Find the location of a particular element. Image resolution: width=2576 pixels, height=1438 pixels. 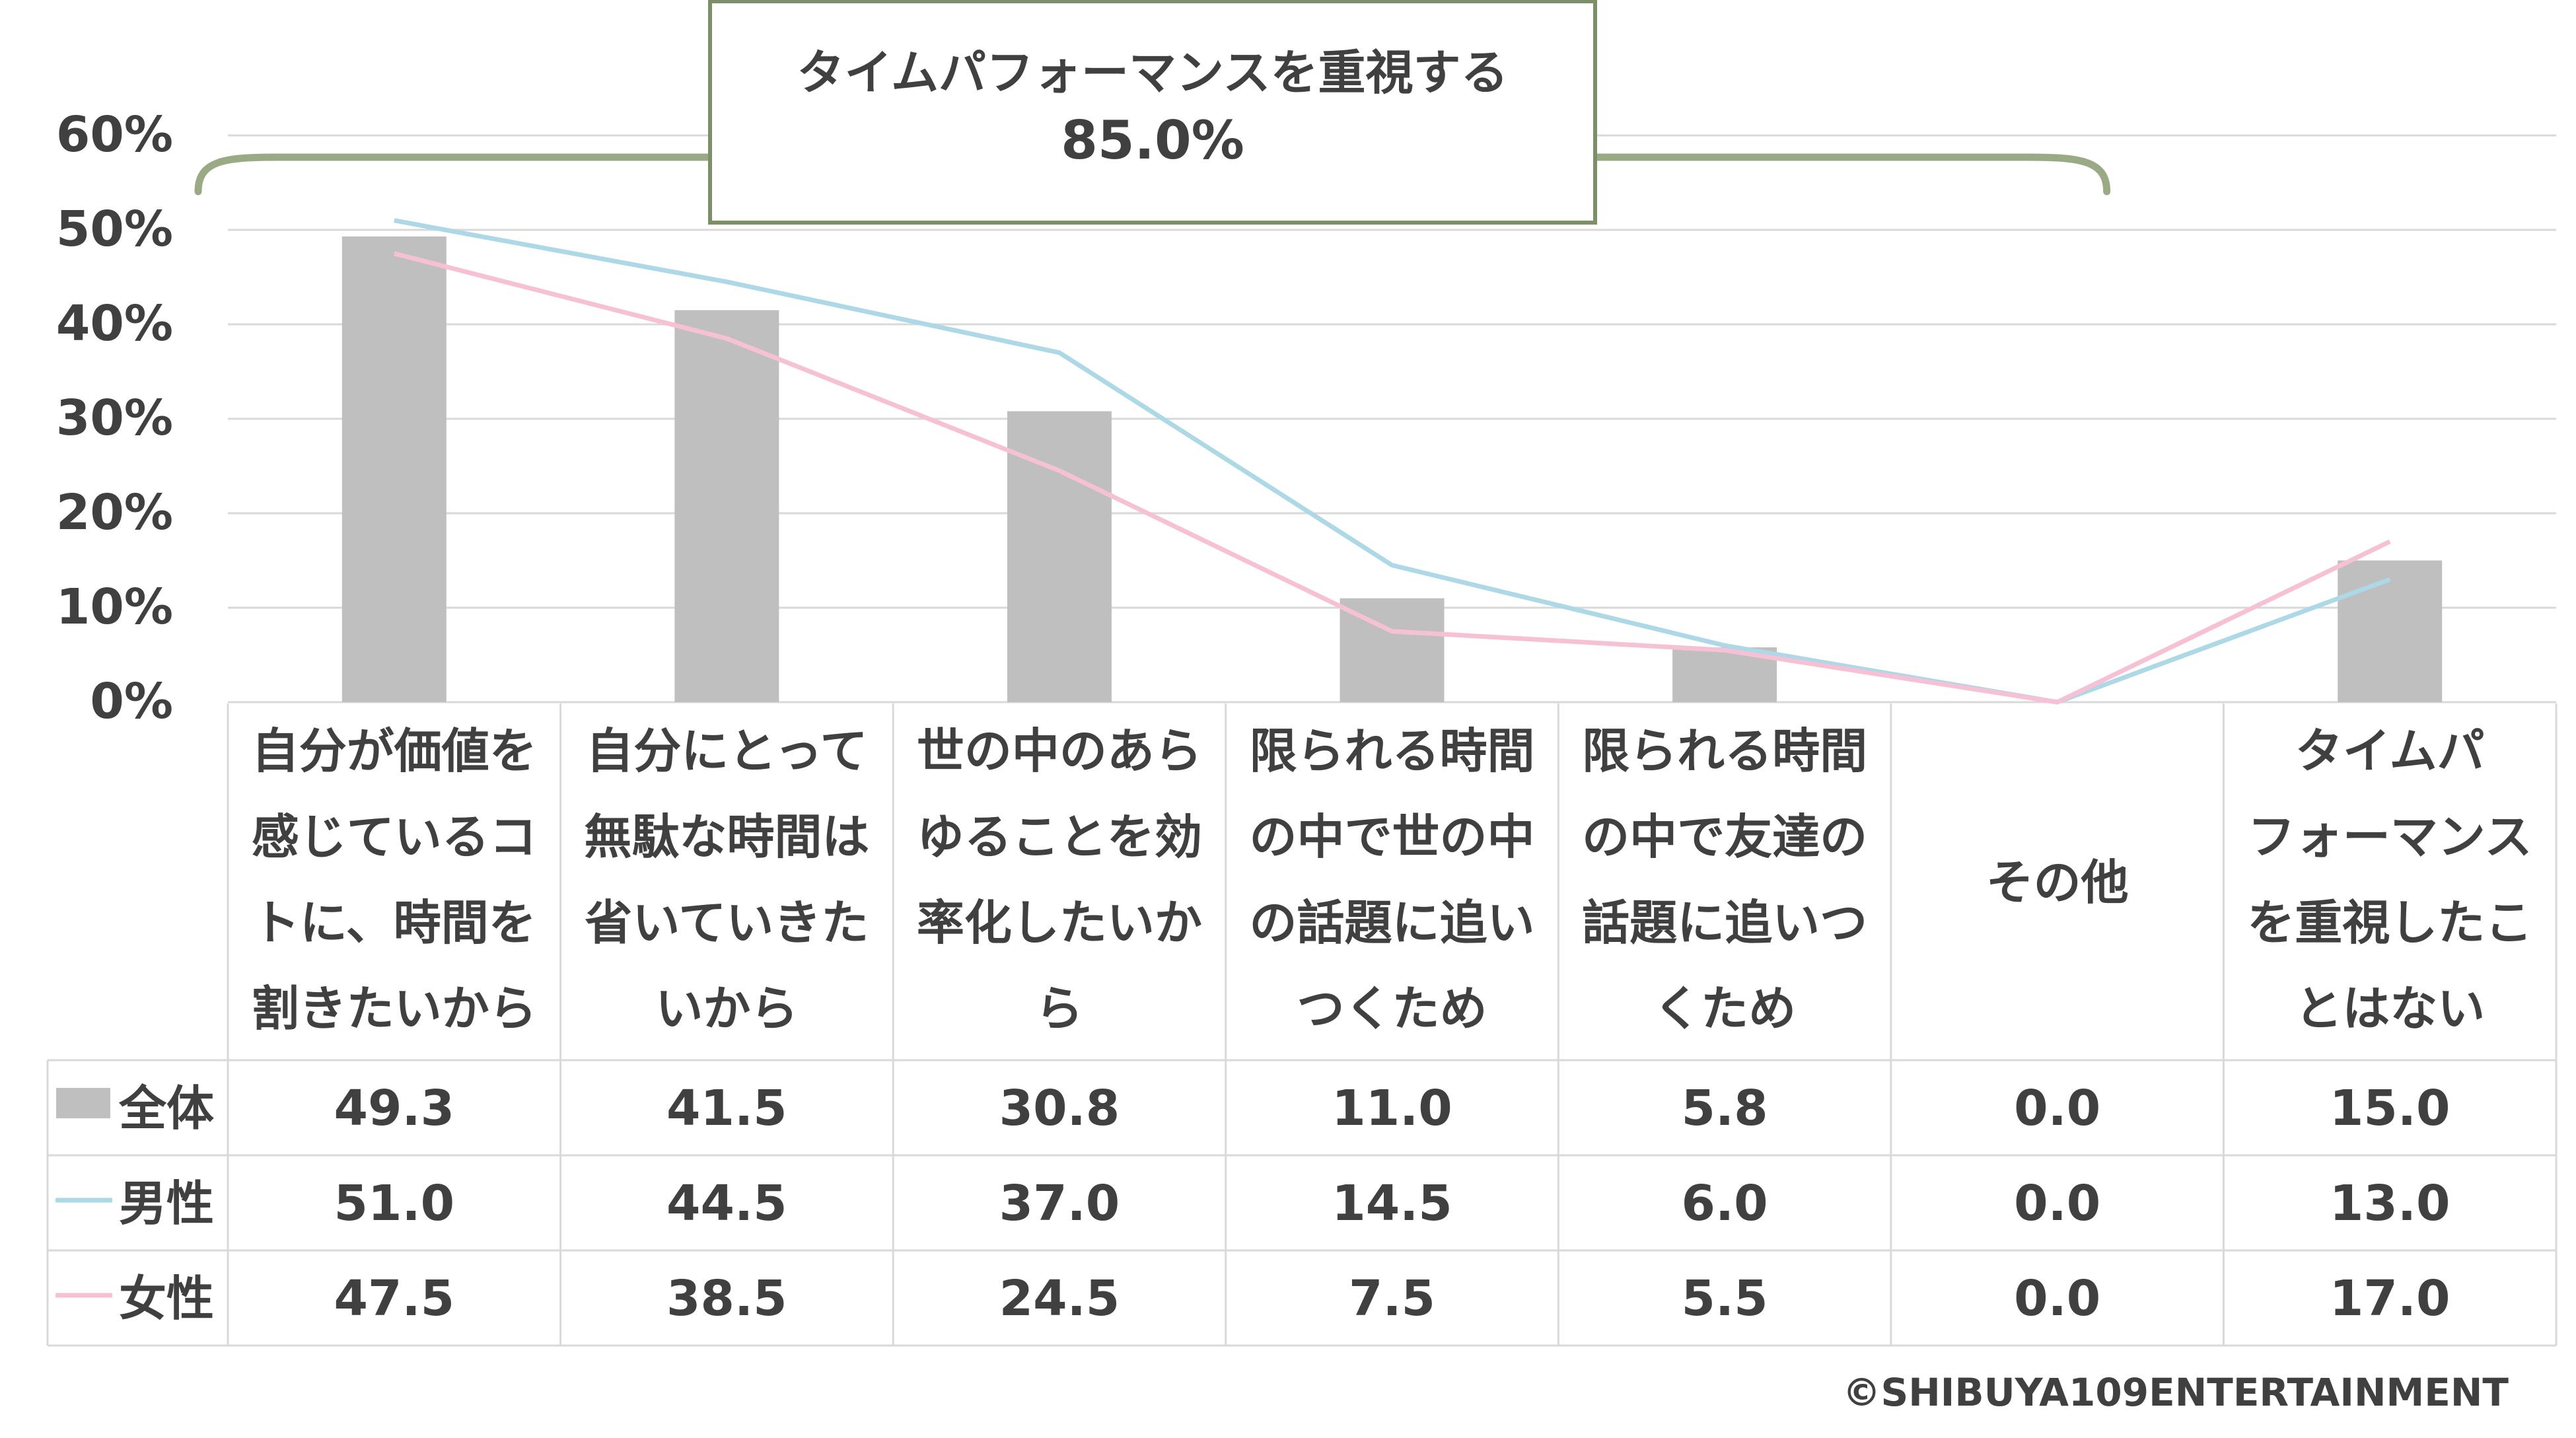

category-label: の中で友達の is located at coordinates (1725, 837).